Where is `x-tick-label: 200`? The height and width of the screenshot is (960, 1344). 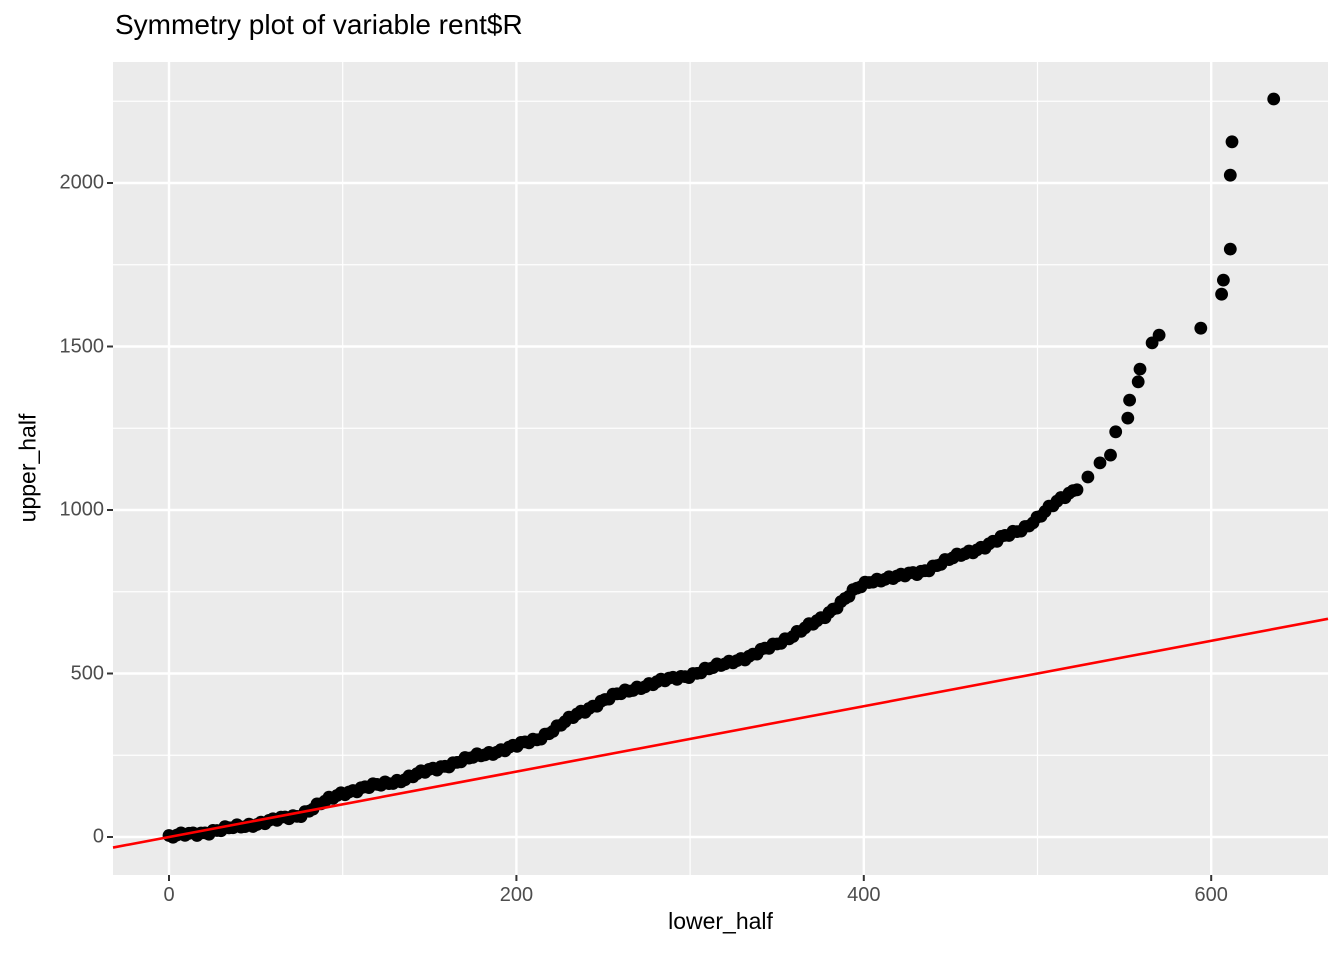
x-tick-label: 200 is located at coordinates (516, 895).